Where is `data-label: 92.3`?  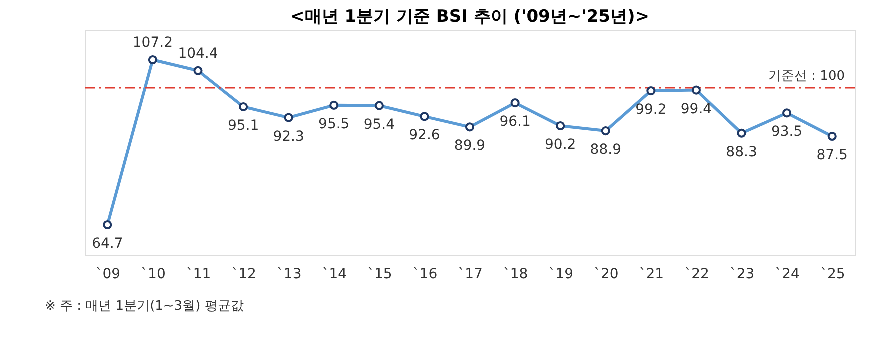
data-label: 92.3 is located at coordinates (288, 136).